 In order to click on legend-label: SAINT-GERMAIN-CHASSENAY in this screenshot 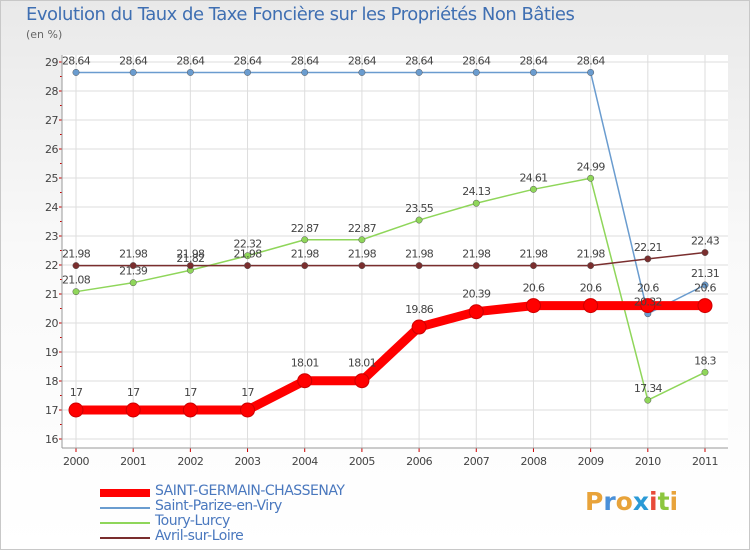, I will do `click(250, 491)`.